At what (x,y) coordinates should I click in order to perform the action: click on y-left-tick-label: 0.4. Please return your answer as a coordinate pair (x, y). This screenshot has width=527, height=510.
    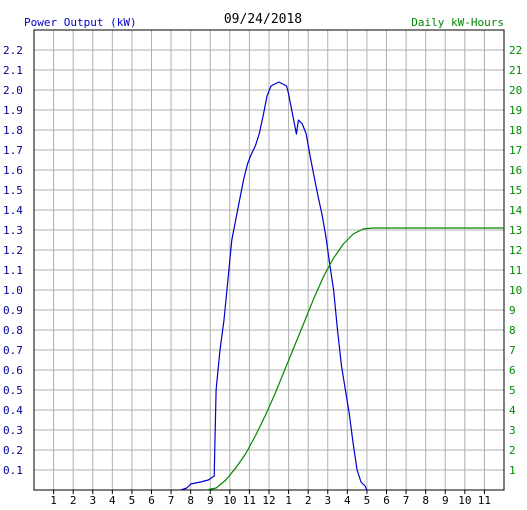
    Looking at the image, I should click on (13, 410).